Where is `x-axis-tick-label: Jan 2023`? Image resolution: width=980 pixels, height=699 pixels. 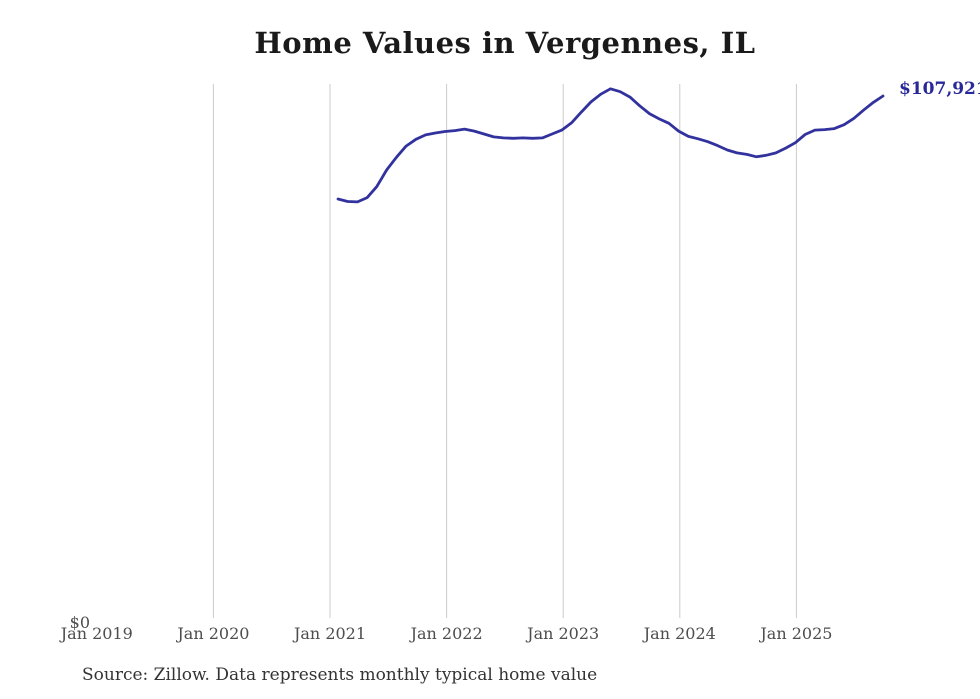 x-axis-tick-label: Jan 2023 is located at coordinates (563, 633).